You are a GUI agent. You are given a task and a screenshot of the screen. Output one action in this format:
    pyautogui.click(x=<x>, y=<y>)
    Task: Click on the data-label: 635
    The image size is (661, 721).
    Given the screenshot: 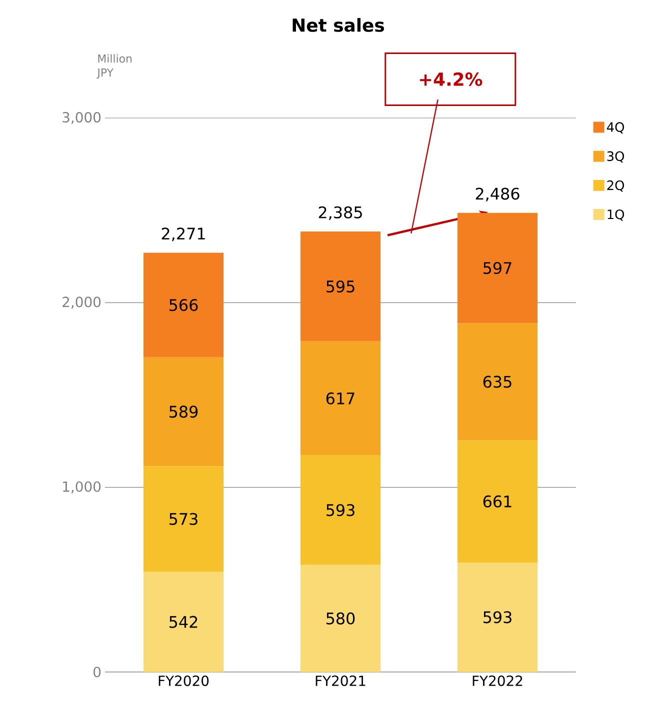 What is the action you would take?
    pyautogui.click(x=497, y=382)
    